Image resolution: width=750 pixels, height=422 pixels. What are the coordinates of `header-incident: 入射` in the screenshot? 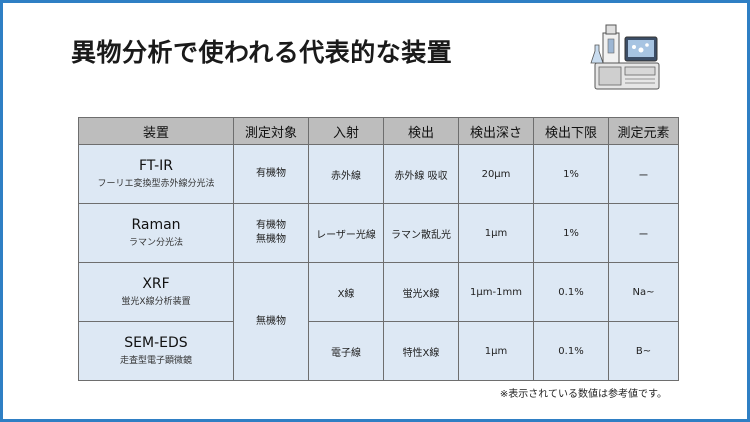 It's located at (346, 131).